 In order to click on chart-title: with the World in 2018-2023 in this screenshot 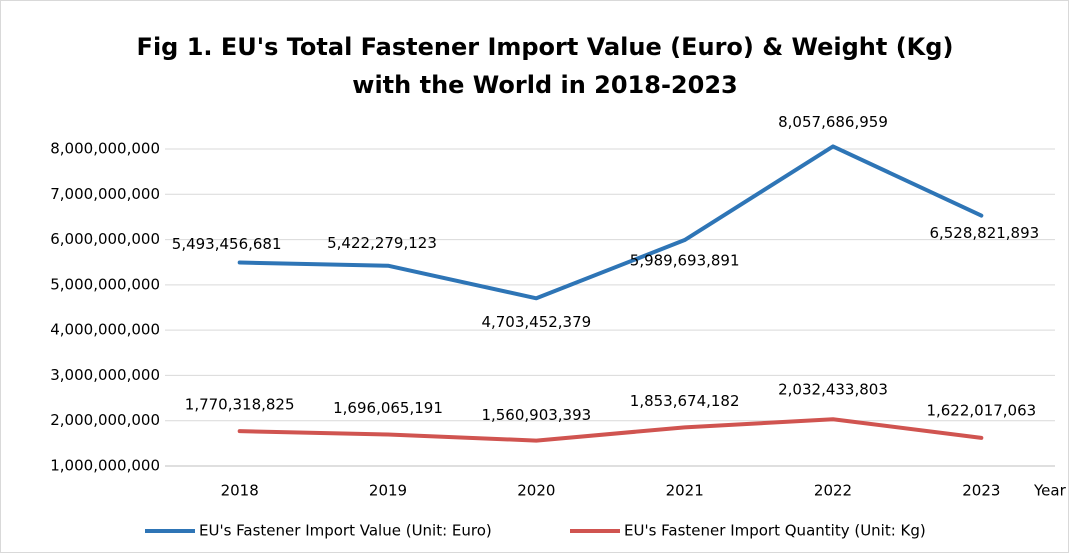, I will do `click(544, 85)`.